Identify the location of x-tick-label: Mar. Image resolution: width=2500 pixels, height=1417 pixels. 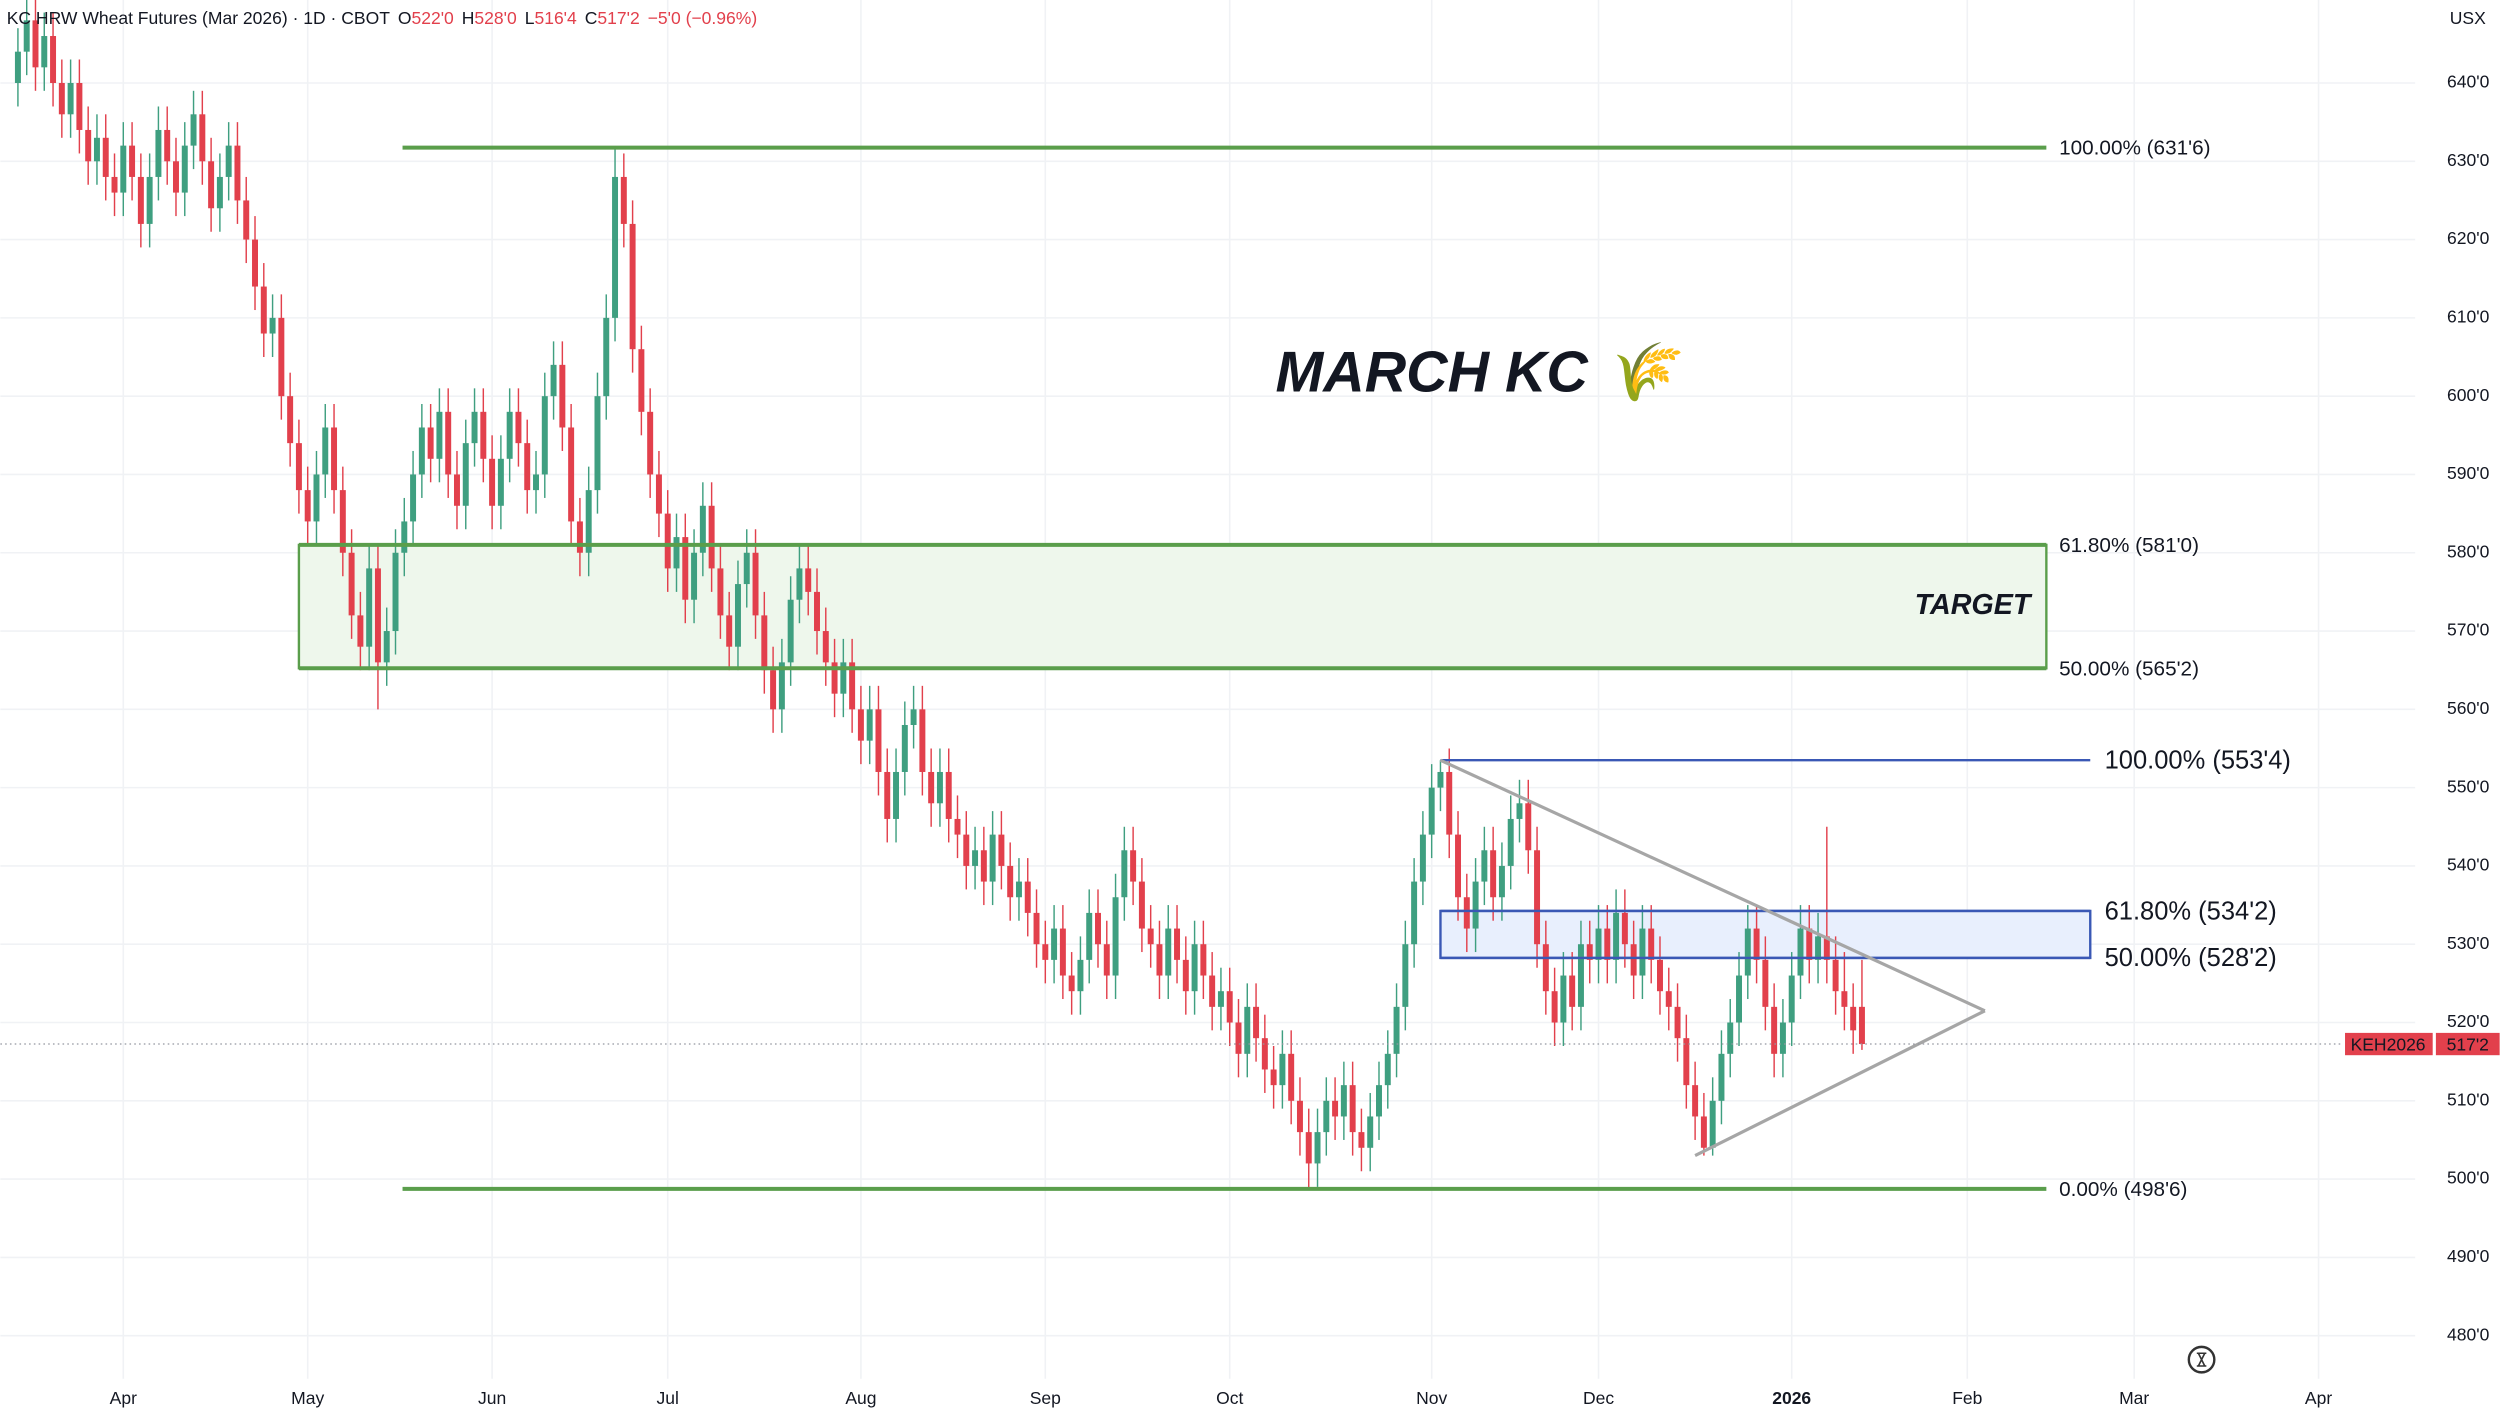
(2134, 1398).